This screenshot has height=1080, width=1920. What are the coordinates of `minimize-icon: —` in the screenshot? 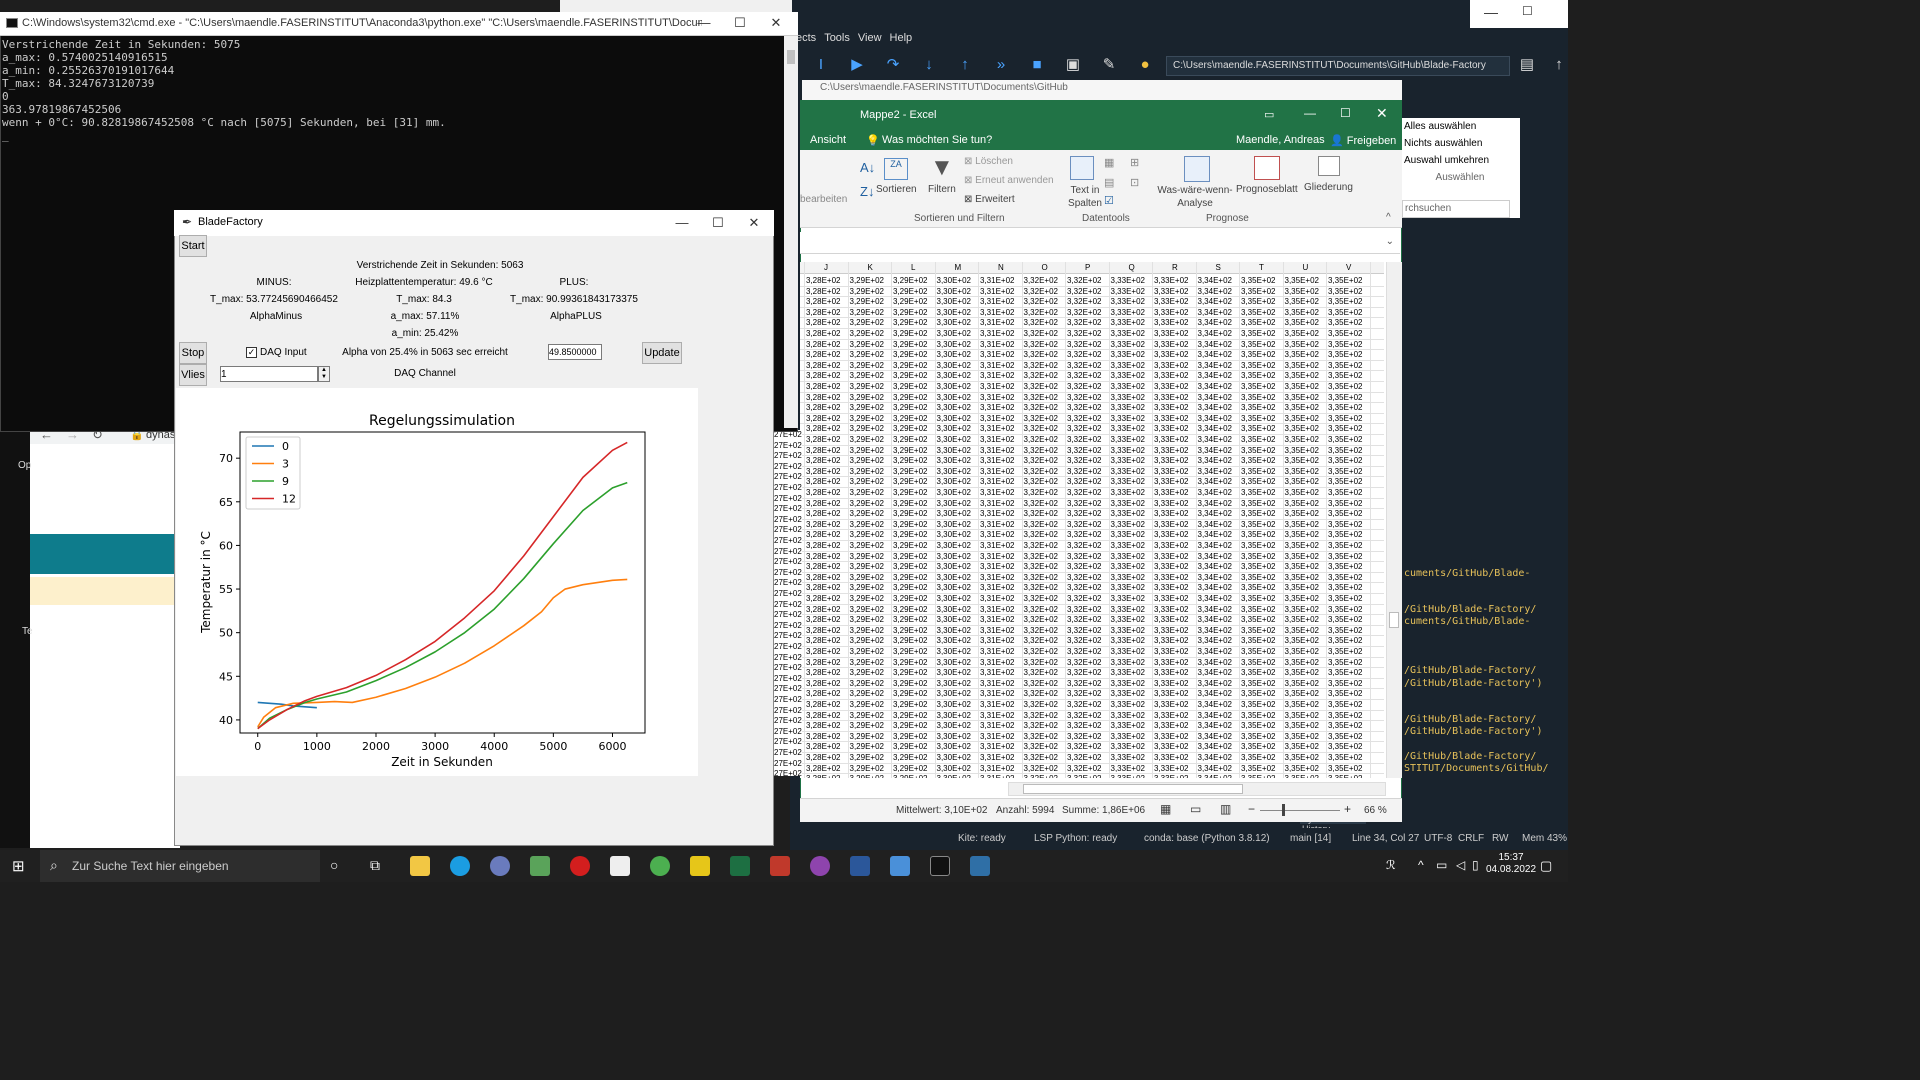 It's located at (1310, 113).